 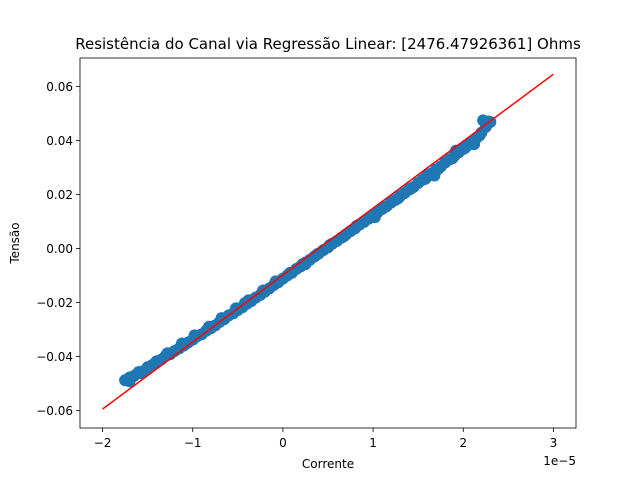 I want to click on x-tick-label: 1, so click(x=373, y=443).